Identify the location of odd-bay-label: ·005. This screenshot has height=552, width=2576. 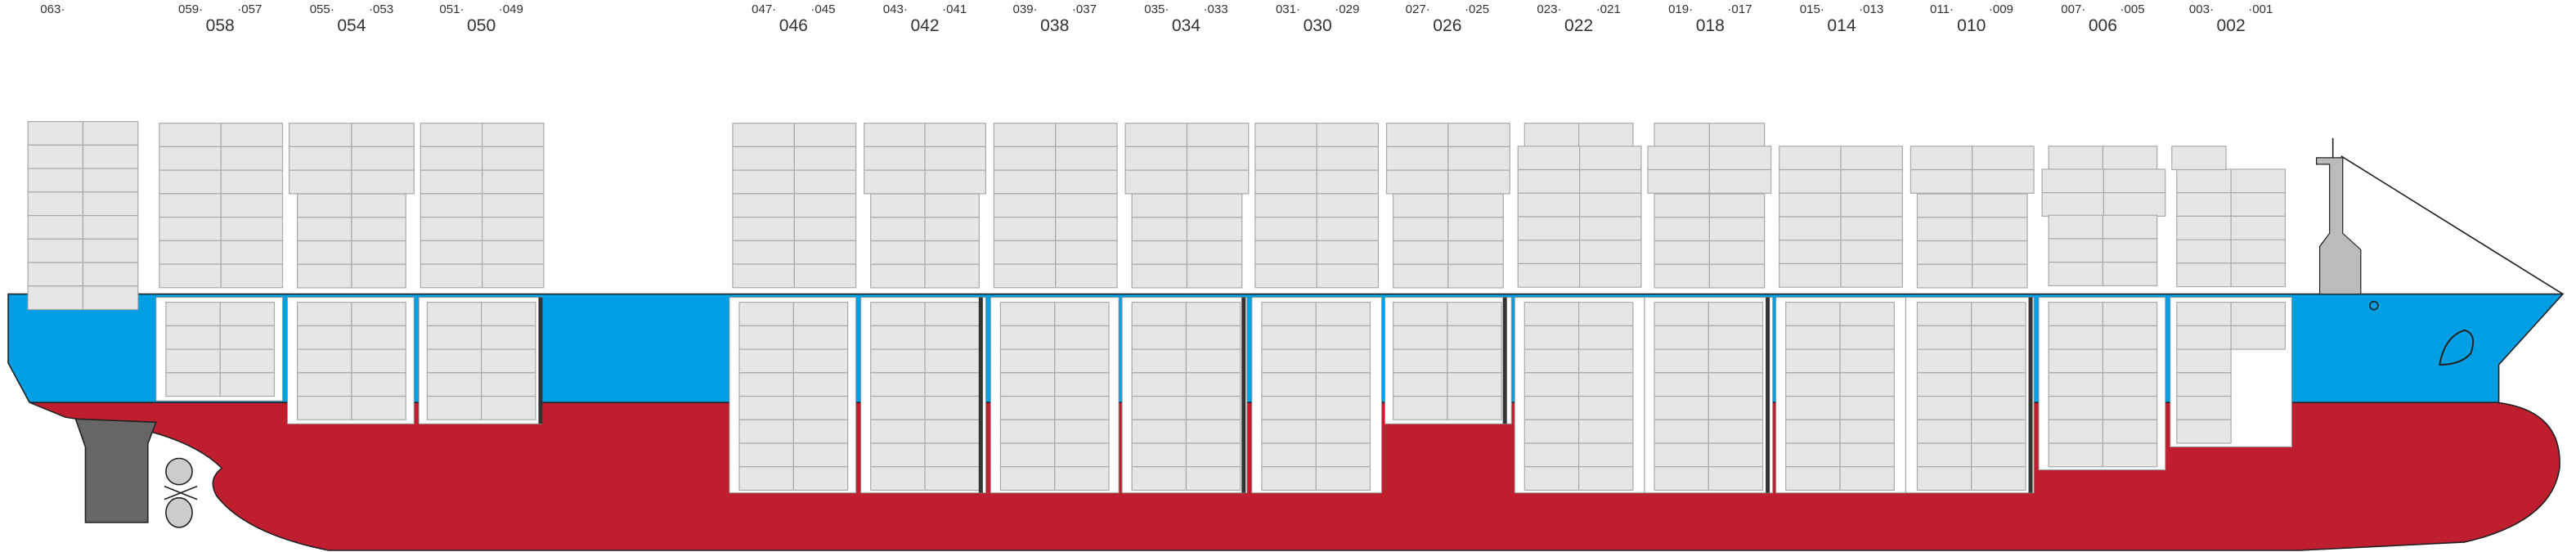
(2132, 9).